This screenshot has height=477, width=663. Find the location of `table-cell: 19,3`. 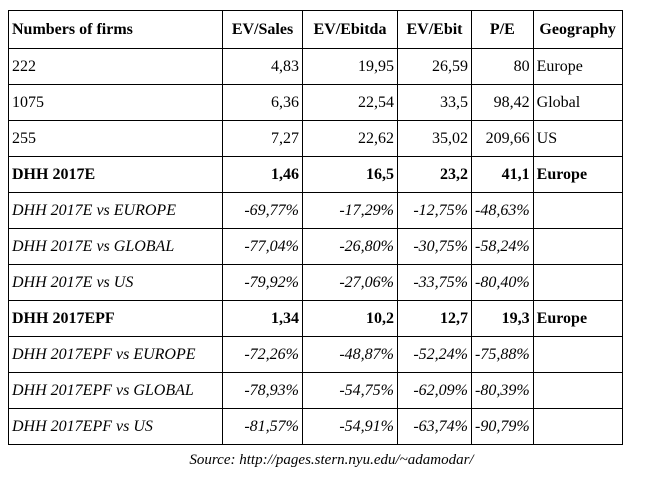

table-cell: 19,3 is located at coordinates (502, 318).